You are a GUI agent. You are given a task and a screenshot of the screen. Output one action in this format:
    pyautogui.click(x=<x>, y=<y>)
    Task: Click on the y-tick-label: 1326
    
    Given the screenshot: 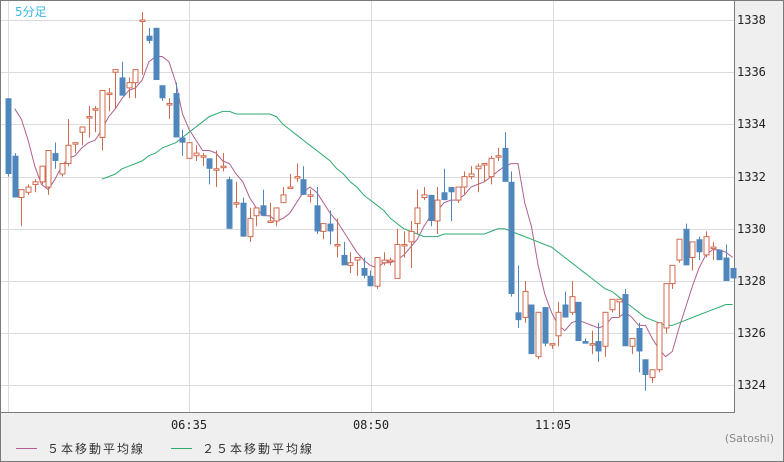 What is the action you would take?
    pyautogui.click(x=751, y=332)
    